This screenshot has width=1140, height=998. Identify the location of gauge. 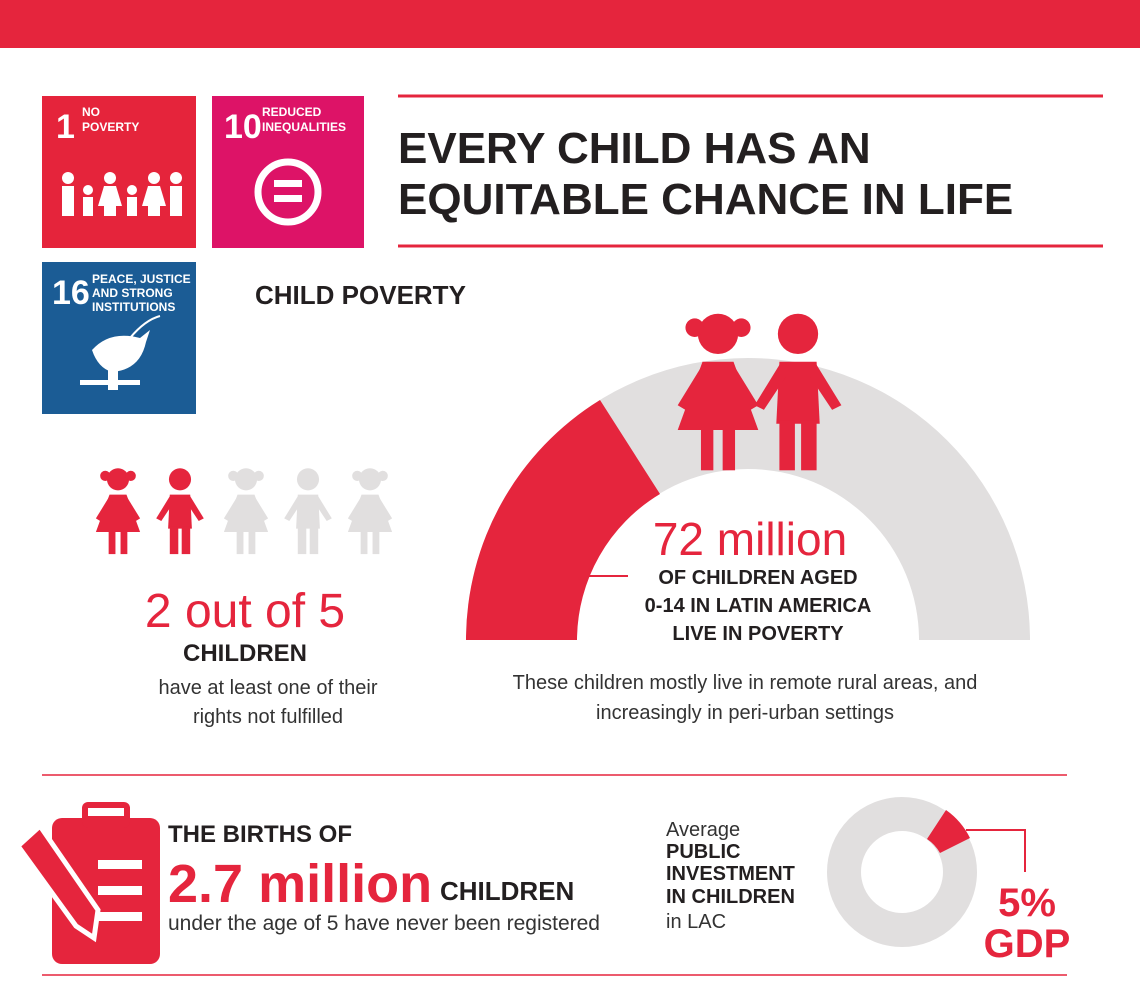
(748, 499).